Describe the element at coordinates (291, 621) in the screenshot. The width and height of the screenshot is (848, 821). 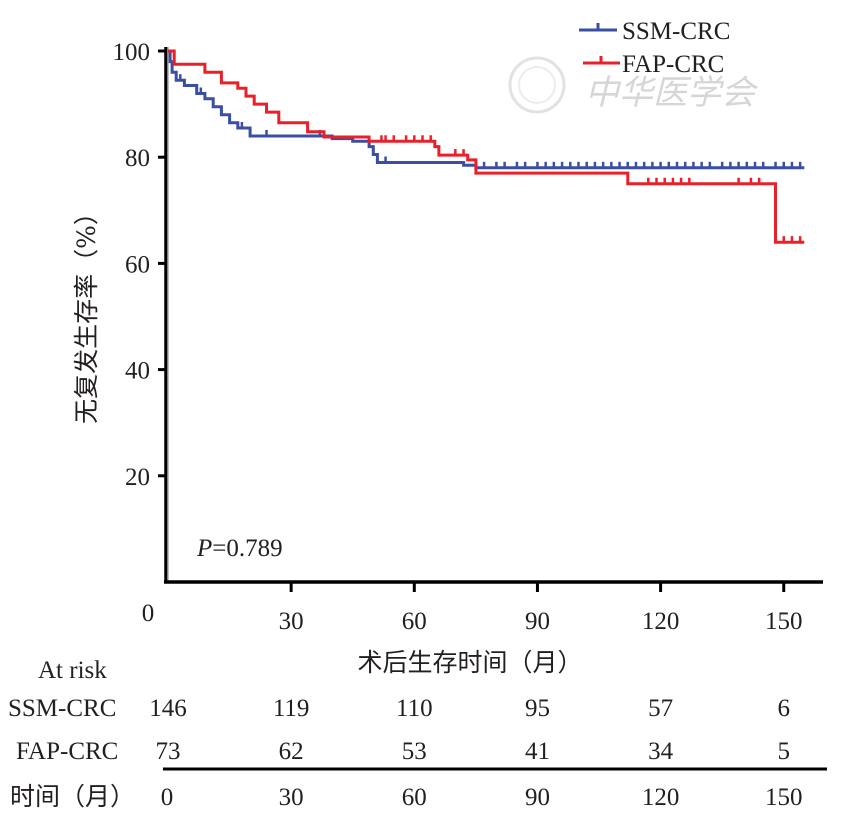
I see `x-tick-label: 30` at that location.